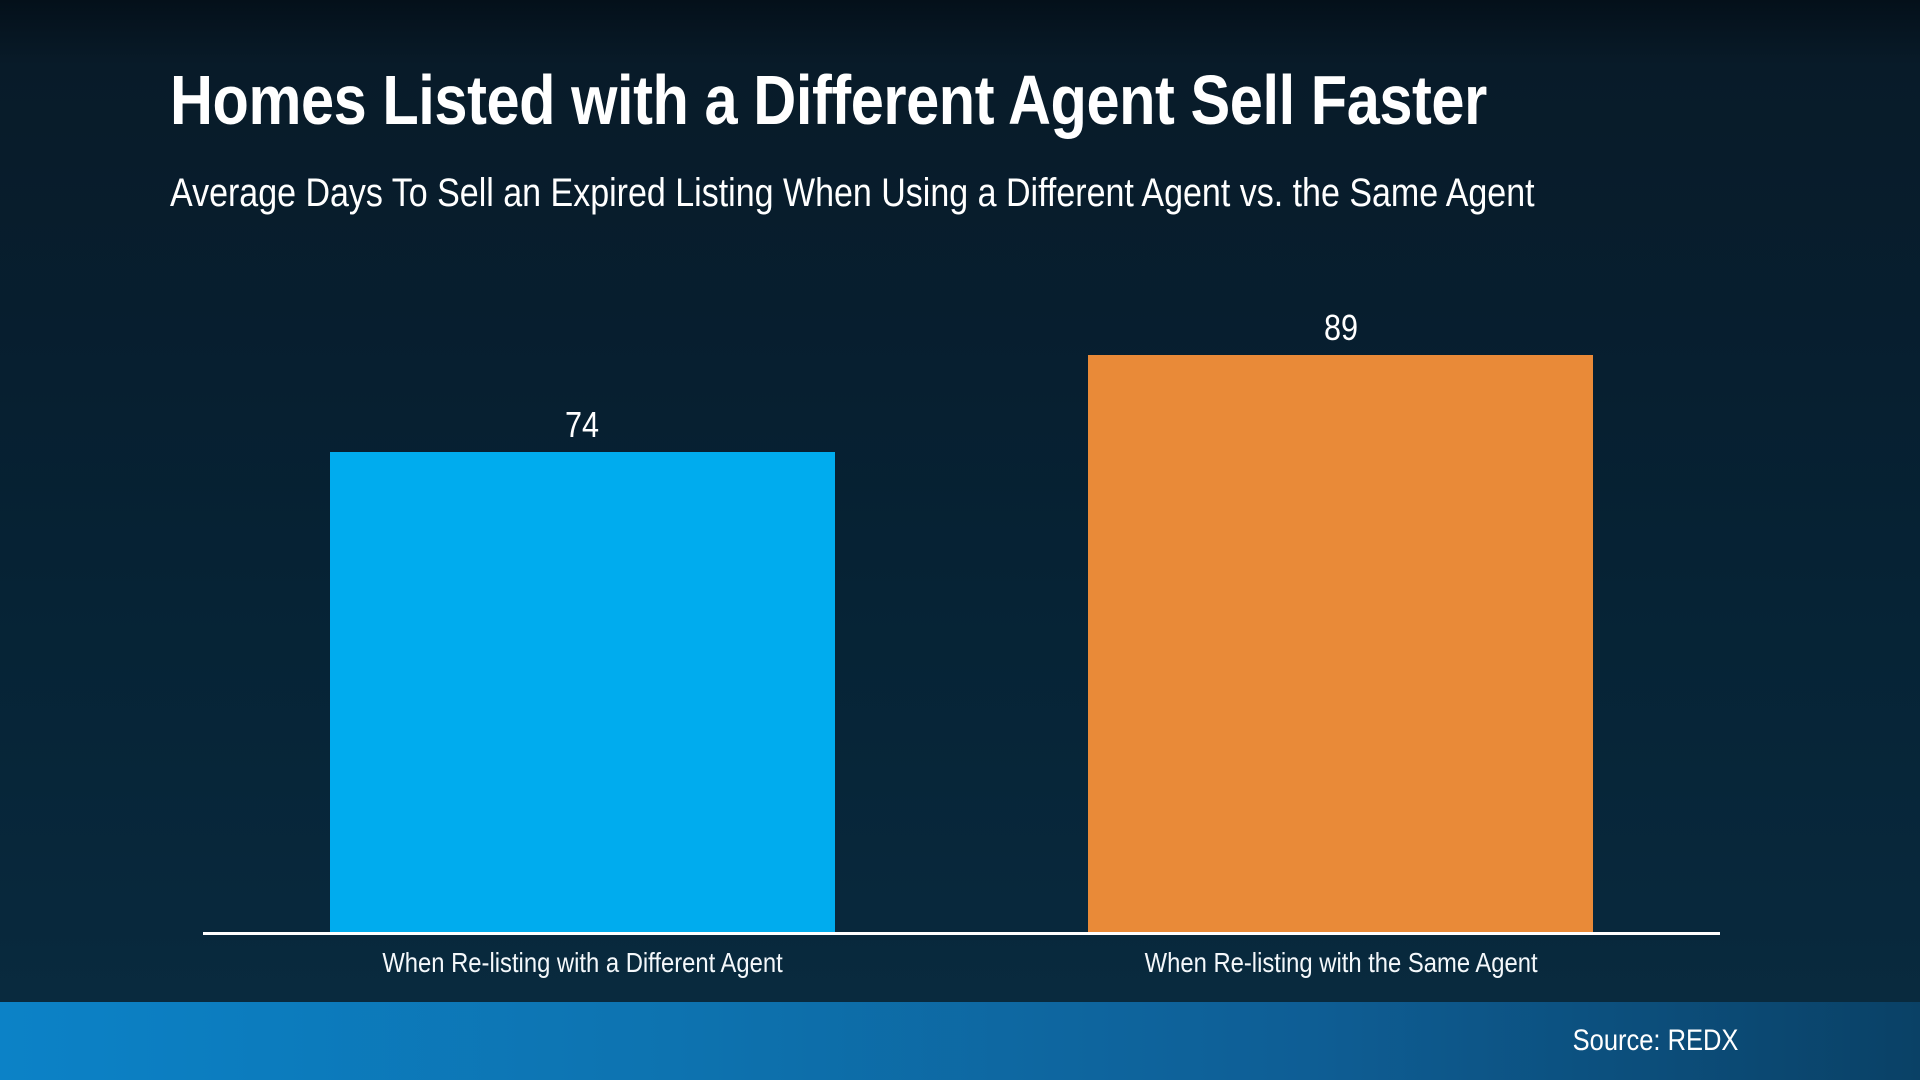  Describe the element at coordinates (1340, 328) in the screenshot. I see `bar-value-label-same-agent: 89` at that location.